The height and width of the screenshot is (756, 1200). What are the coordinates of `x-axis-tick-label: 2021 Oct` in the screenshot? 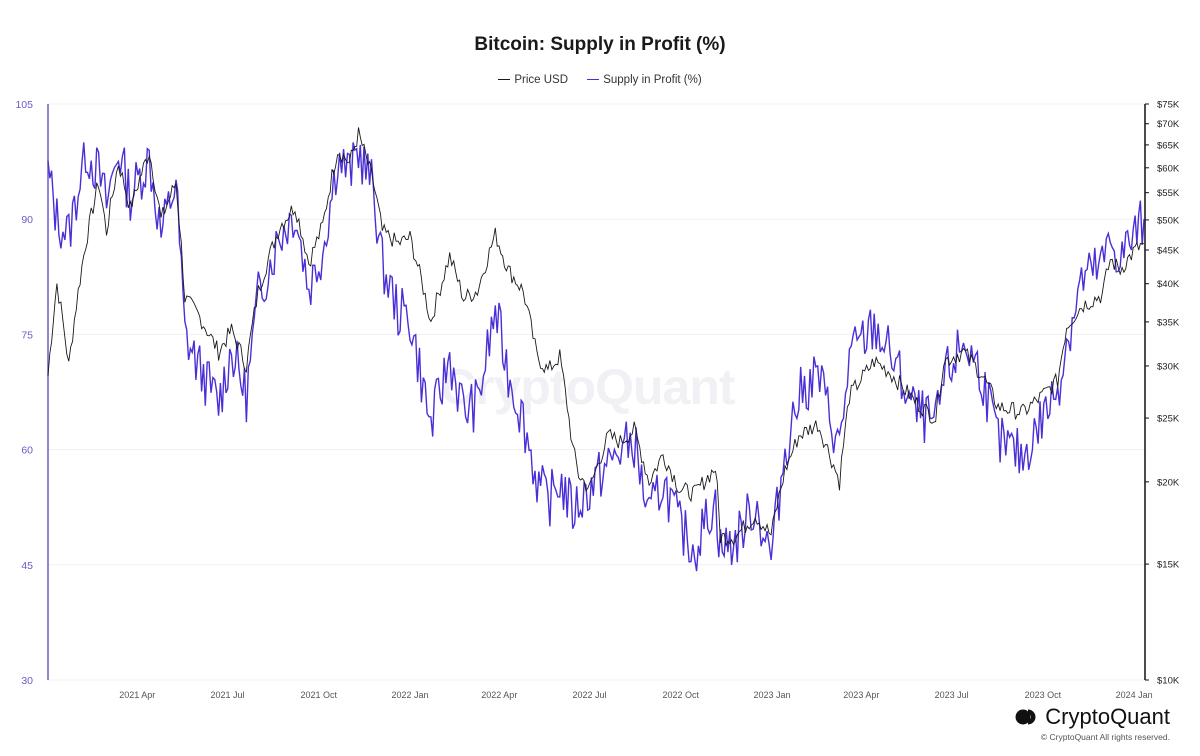 It's located at (319, 695).